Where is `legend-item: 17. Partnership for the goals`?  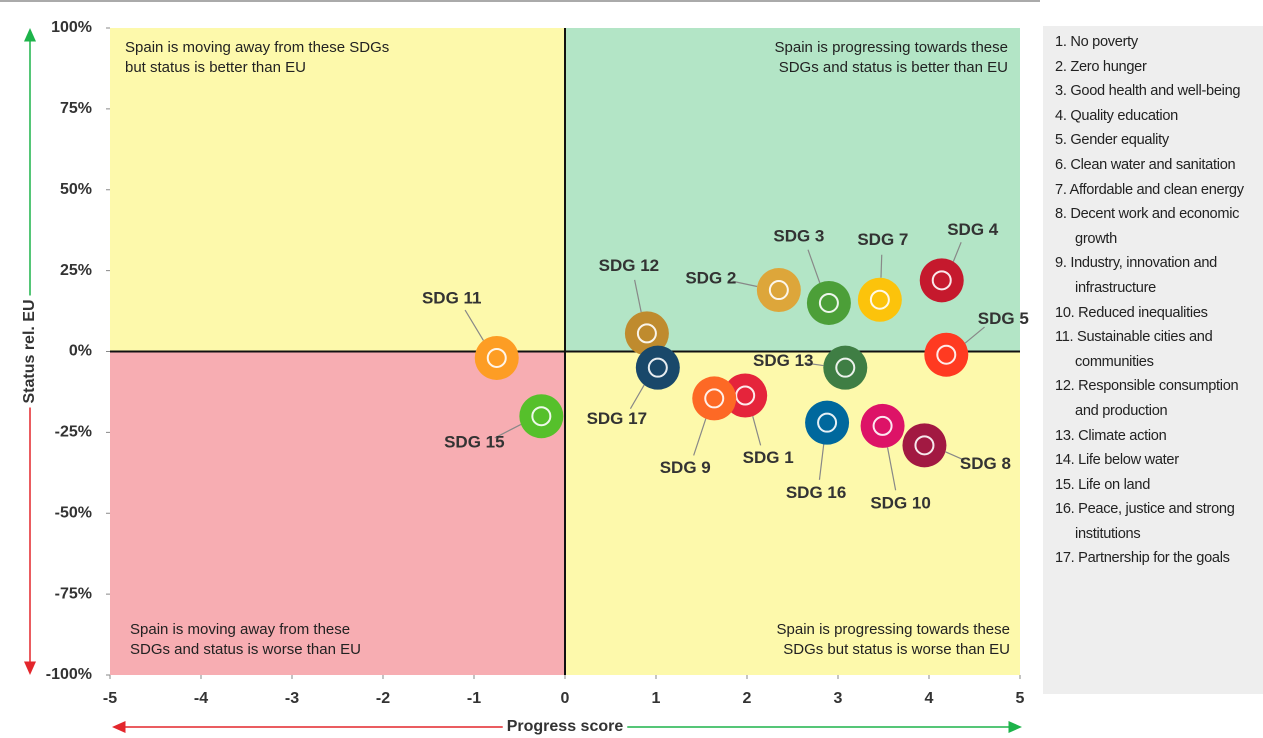 legend-item: 17. Partnership for the goals is located at coordinates (1142, 558).